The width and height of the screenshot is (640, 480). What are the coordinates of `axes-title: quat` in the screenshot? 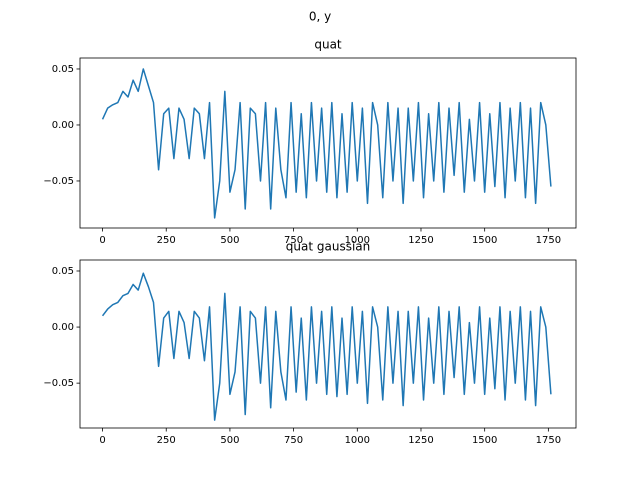 It's located at (328, 45).